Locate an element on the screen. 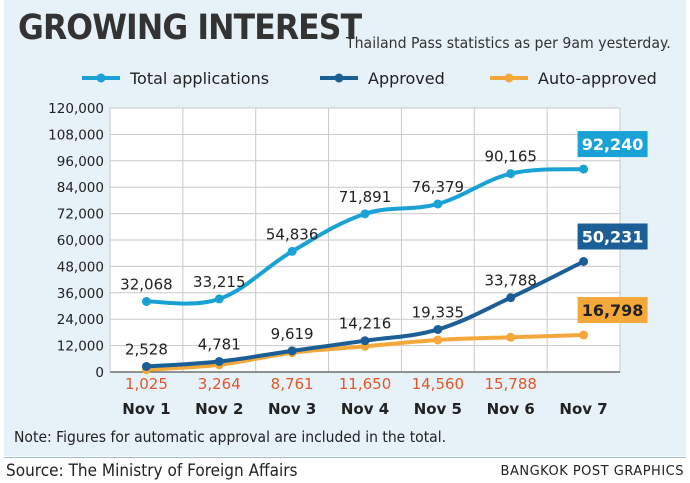 Image resolution: width=690 pixels, height=483 pixels. y-tick-label: 36,000 is located at coordinates (80, 294).